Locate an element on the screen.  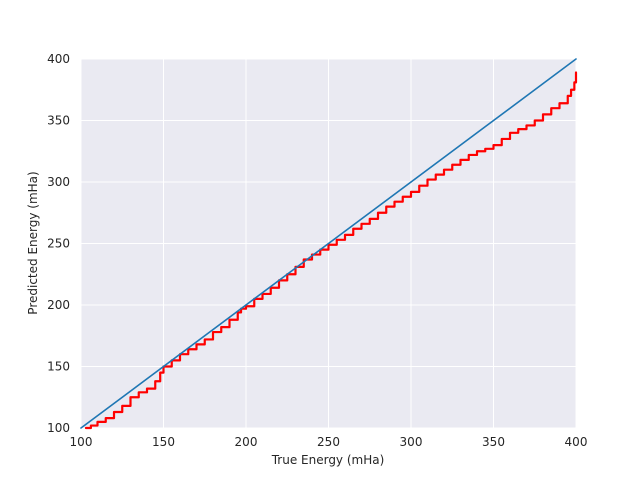
x-tick-label: 300 is located at coordinates (411, 442).